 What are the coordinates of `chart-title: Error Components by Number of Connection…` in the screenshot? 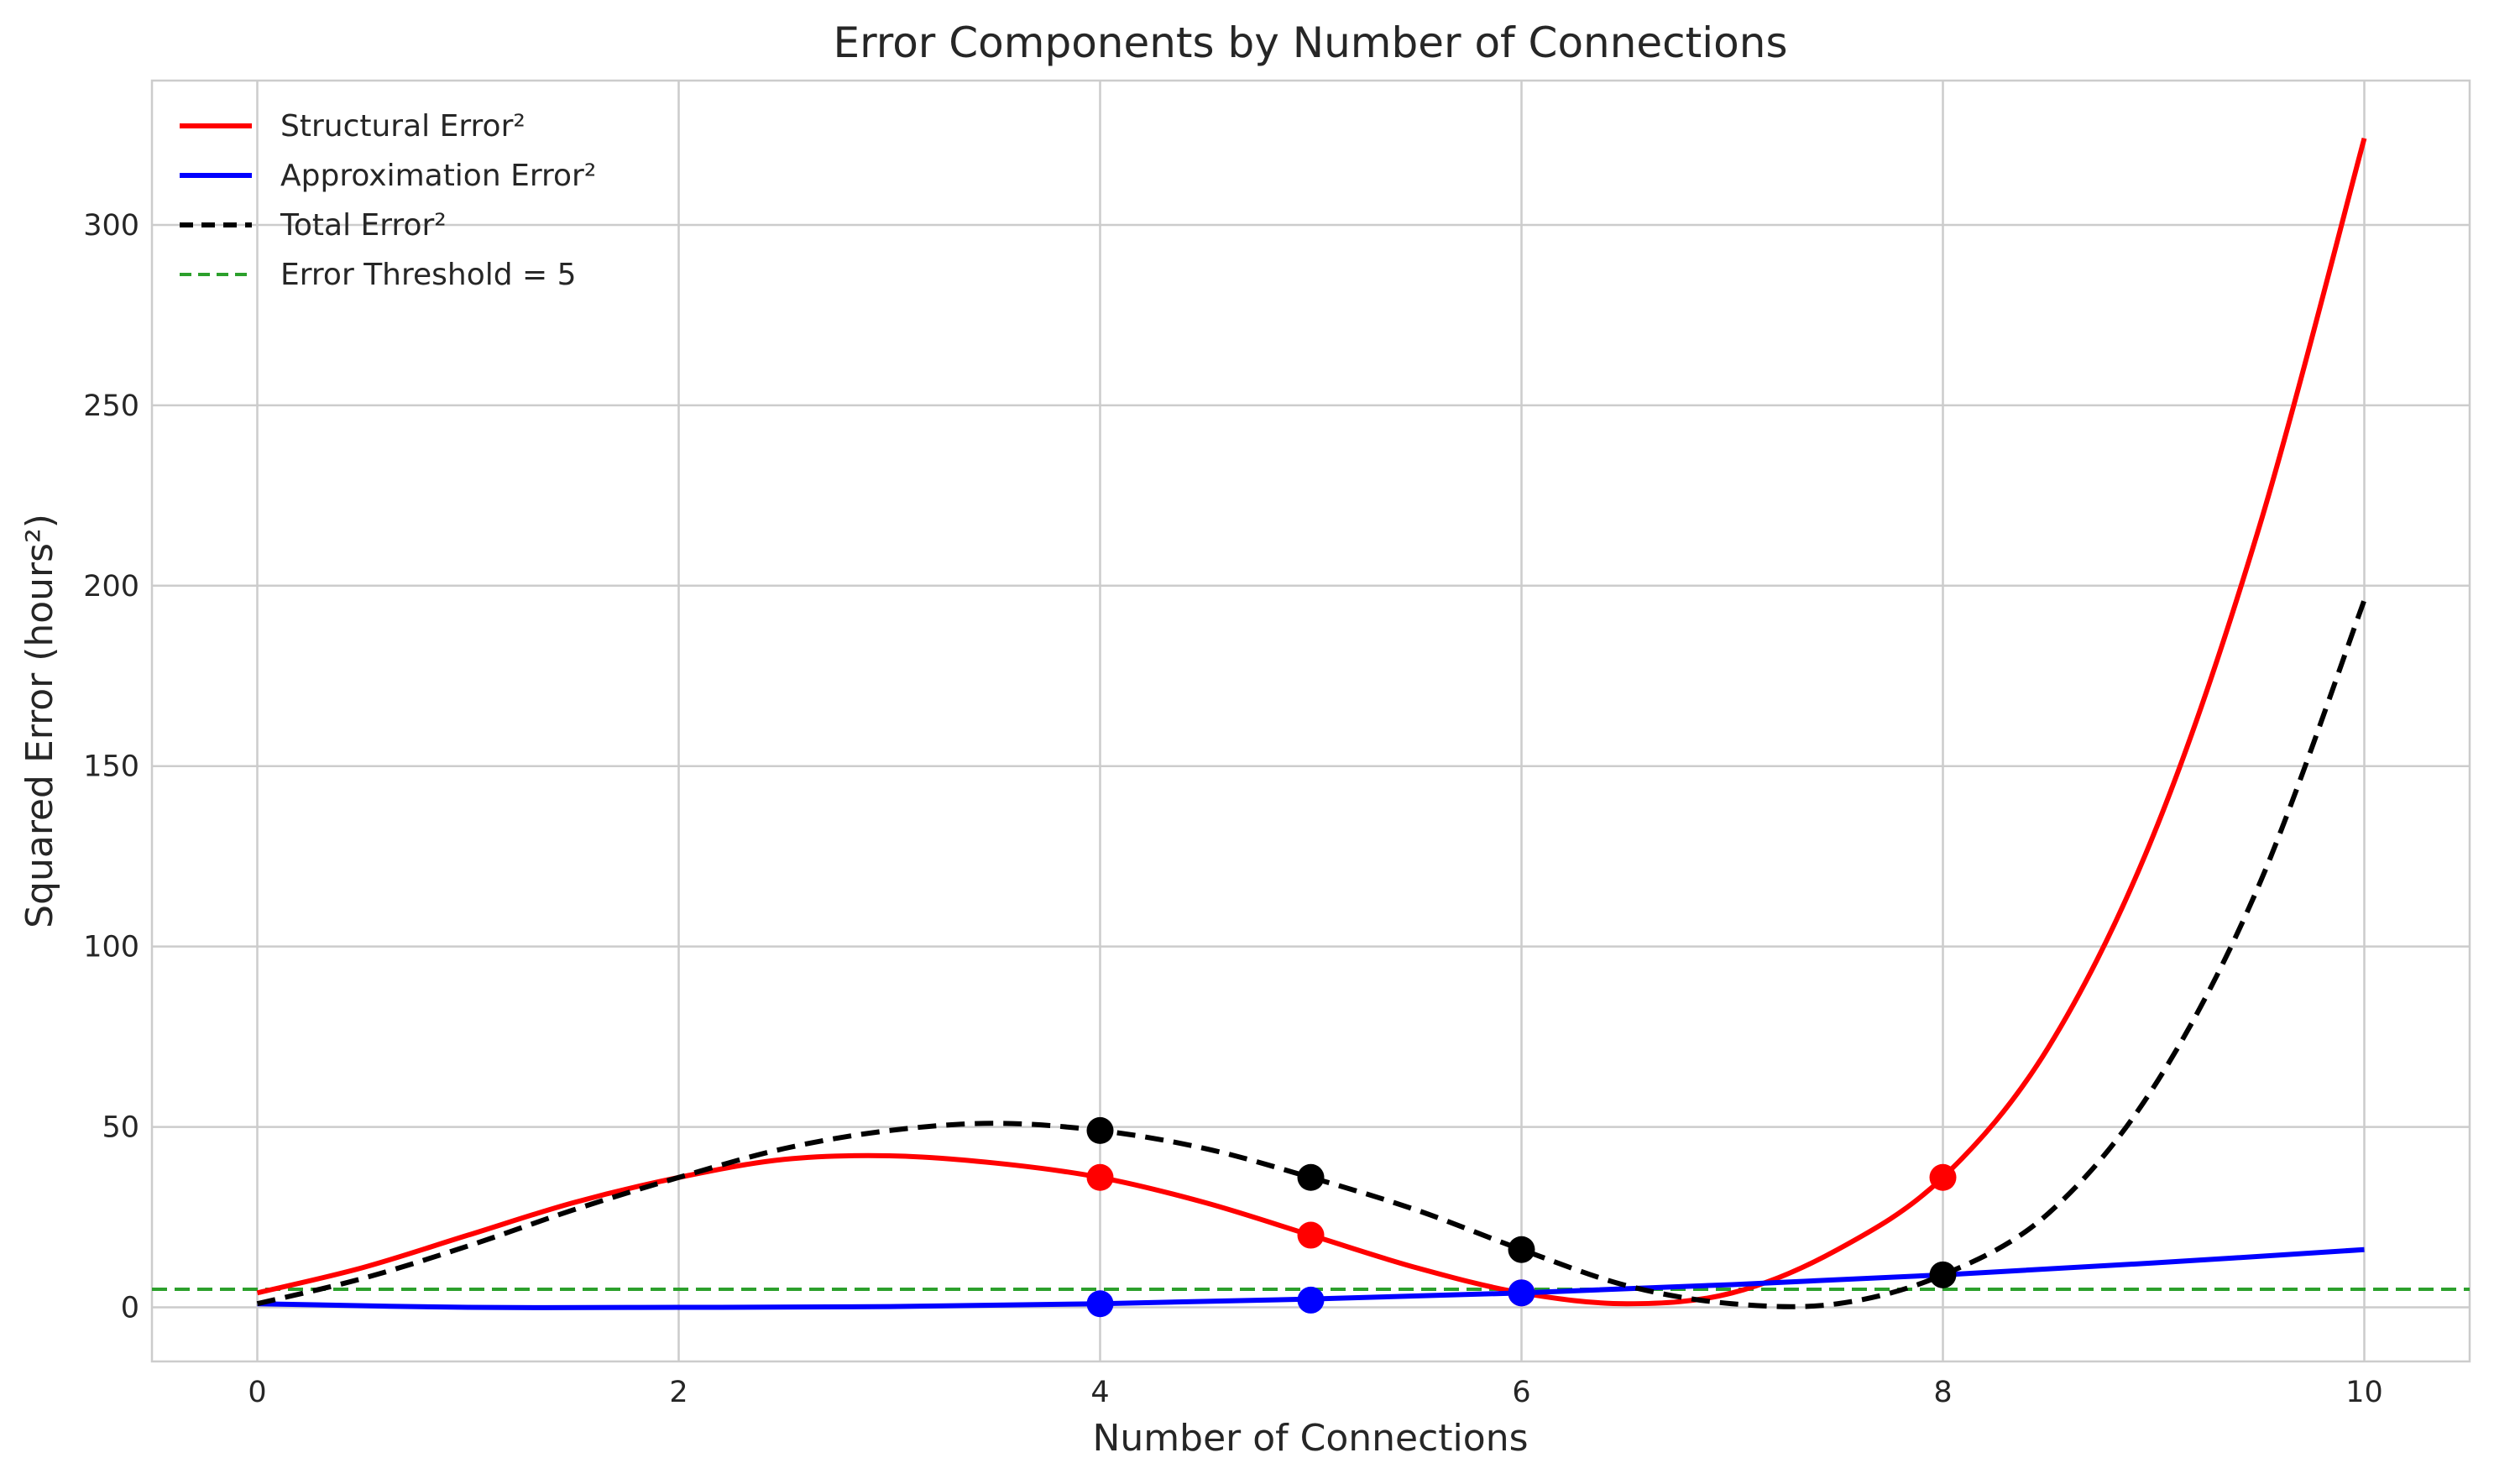 It's located at (1310, 42).